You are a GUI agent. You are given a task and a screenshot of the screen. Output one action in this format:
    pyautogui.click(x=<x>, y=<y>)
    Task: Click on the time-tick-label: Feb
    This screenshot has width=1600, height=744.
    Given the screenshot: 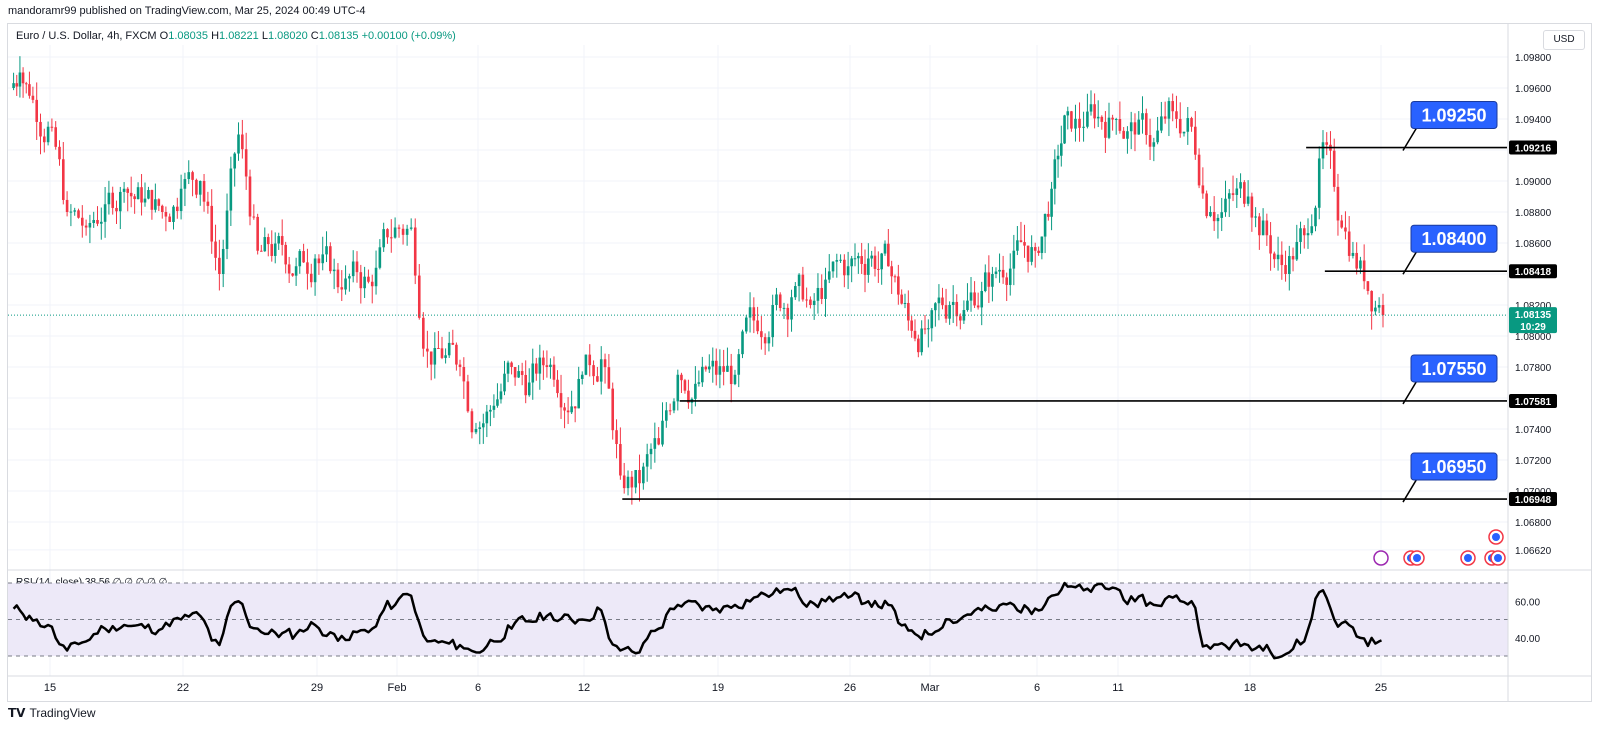 What is the action you would take?
    pyautogui.click(x=397, y=688)
    